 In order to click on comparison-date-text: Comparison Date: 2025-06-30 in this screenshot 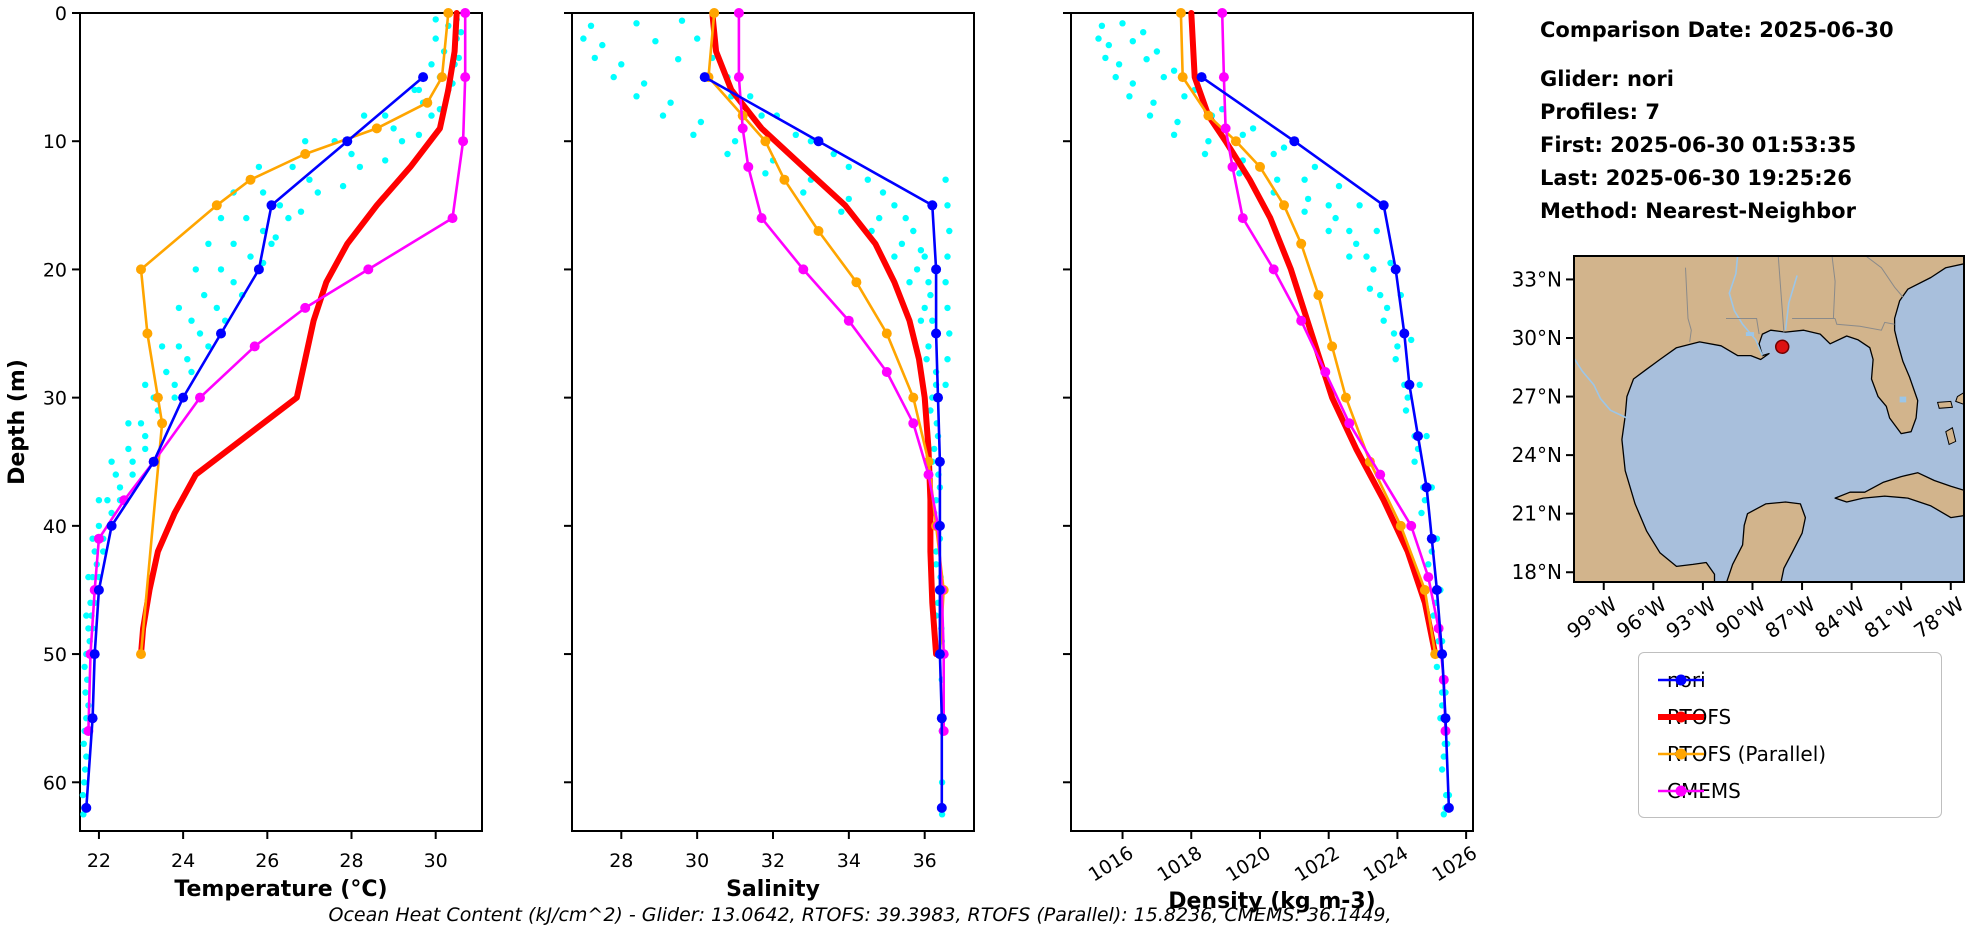, I will do `click(1717, 30)`.